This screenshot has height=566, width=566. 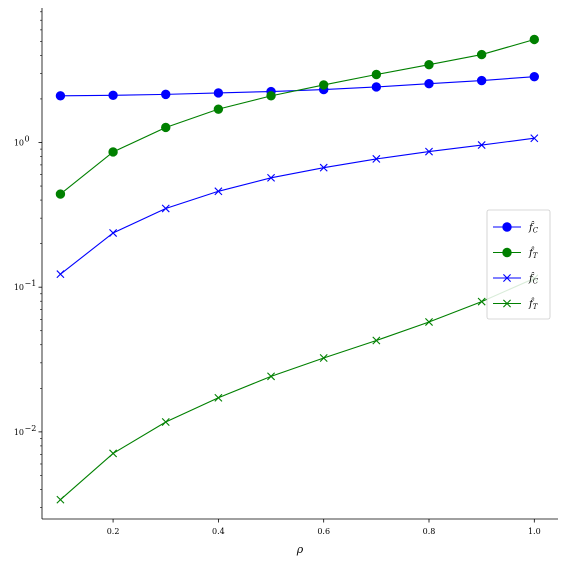 I want to click on x-tick-label: 0.4, so click(x=218, y=531).